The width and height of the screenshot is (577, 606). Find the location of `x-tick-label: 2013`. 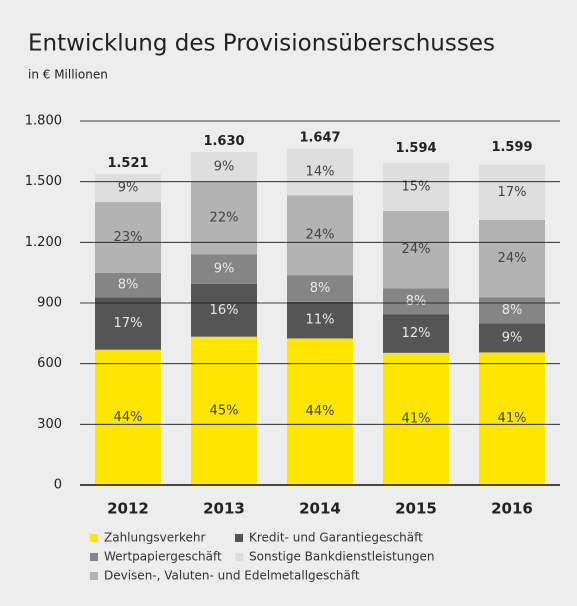

x-tick-label: 2013 is located at coordinates (224, 509).